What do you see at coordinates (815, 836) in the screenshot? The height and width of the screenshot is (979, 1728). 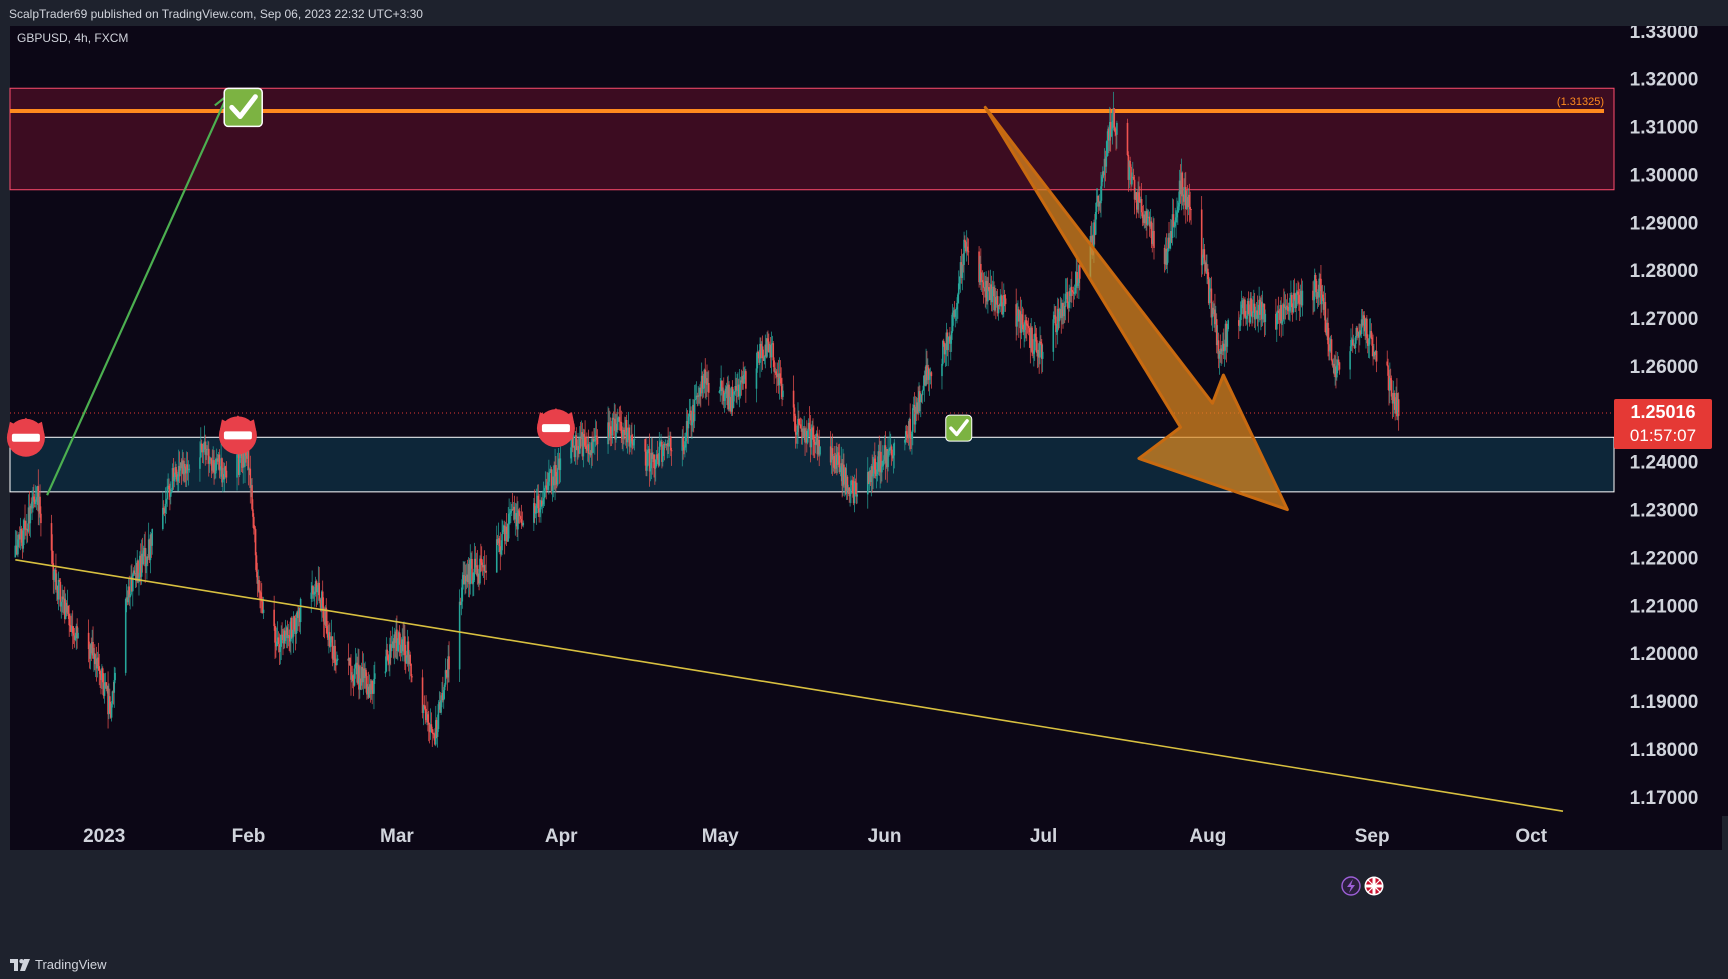 I see `time-axis: 2023 Feb Mar Apr May Jun Jul Aug Sep Oct` at bounding box center [815, 836].